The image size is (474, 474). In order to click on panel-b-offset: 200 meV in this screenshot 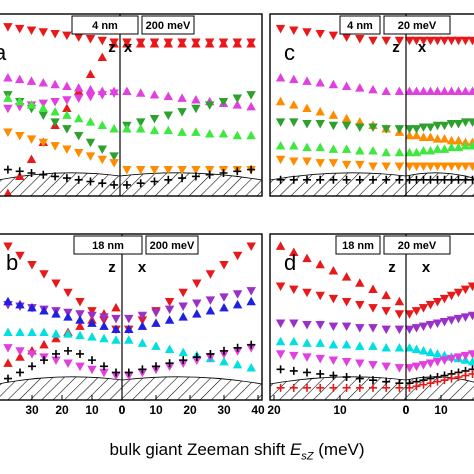, I will do `click(172, 246)`.